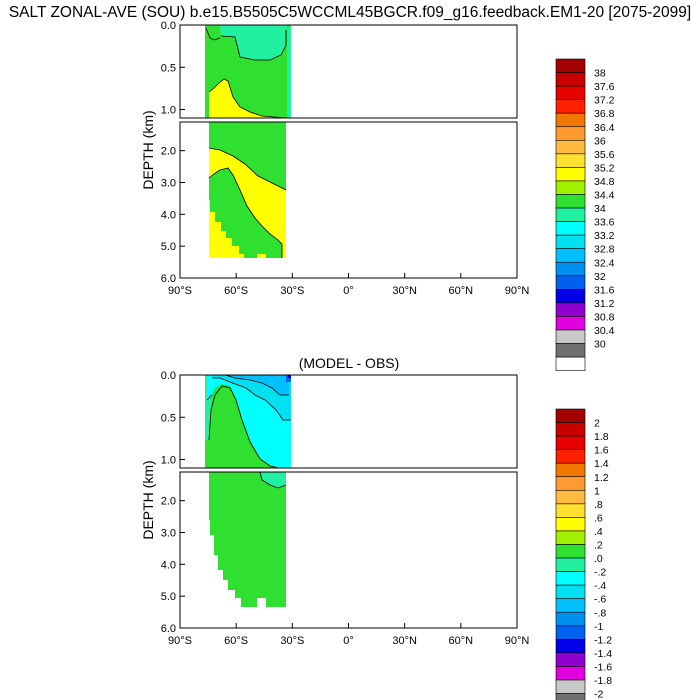  Describe the element at coordinates (248, 421) in the screenshot. I see `panel-2-top-contours` at that location.